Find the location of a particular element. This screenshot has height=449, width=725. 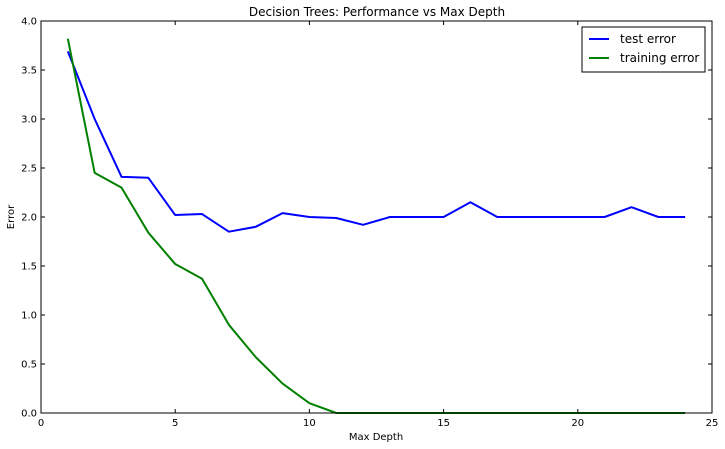

x-tick-label: 10 is located at coordinates (309, 423).